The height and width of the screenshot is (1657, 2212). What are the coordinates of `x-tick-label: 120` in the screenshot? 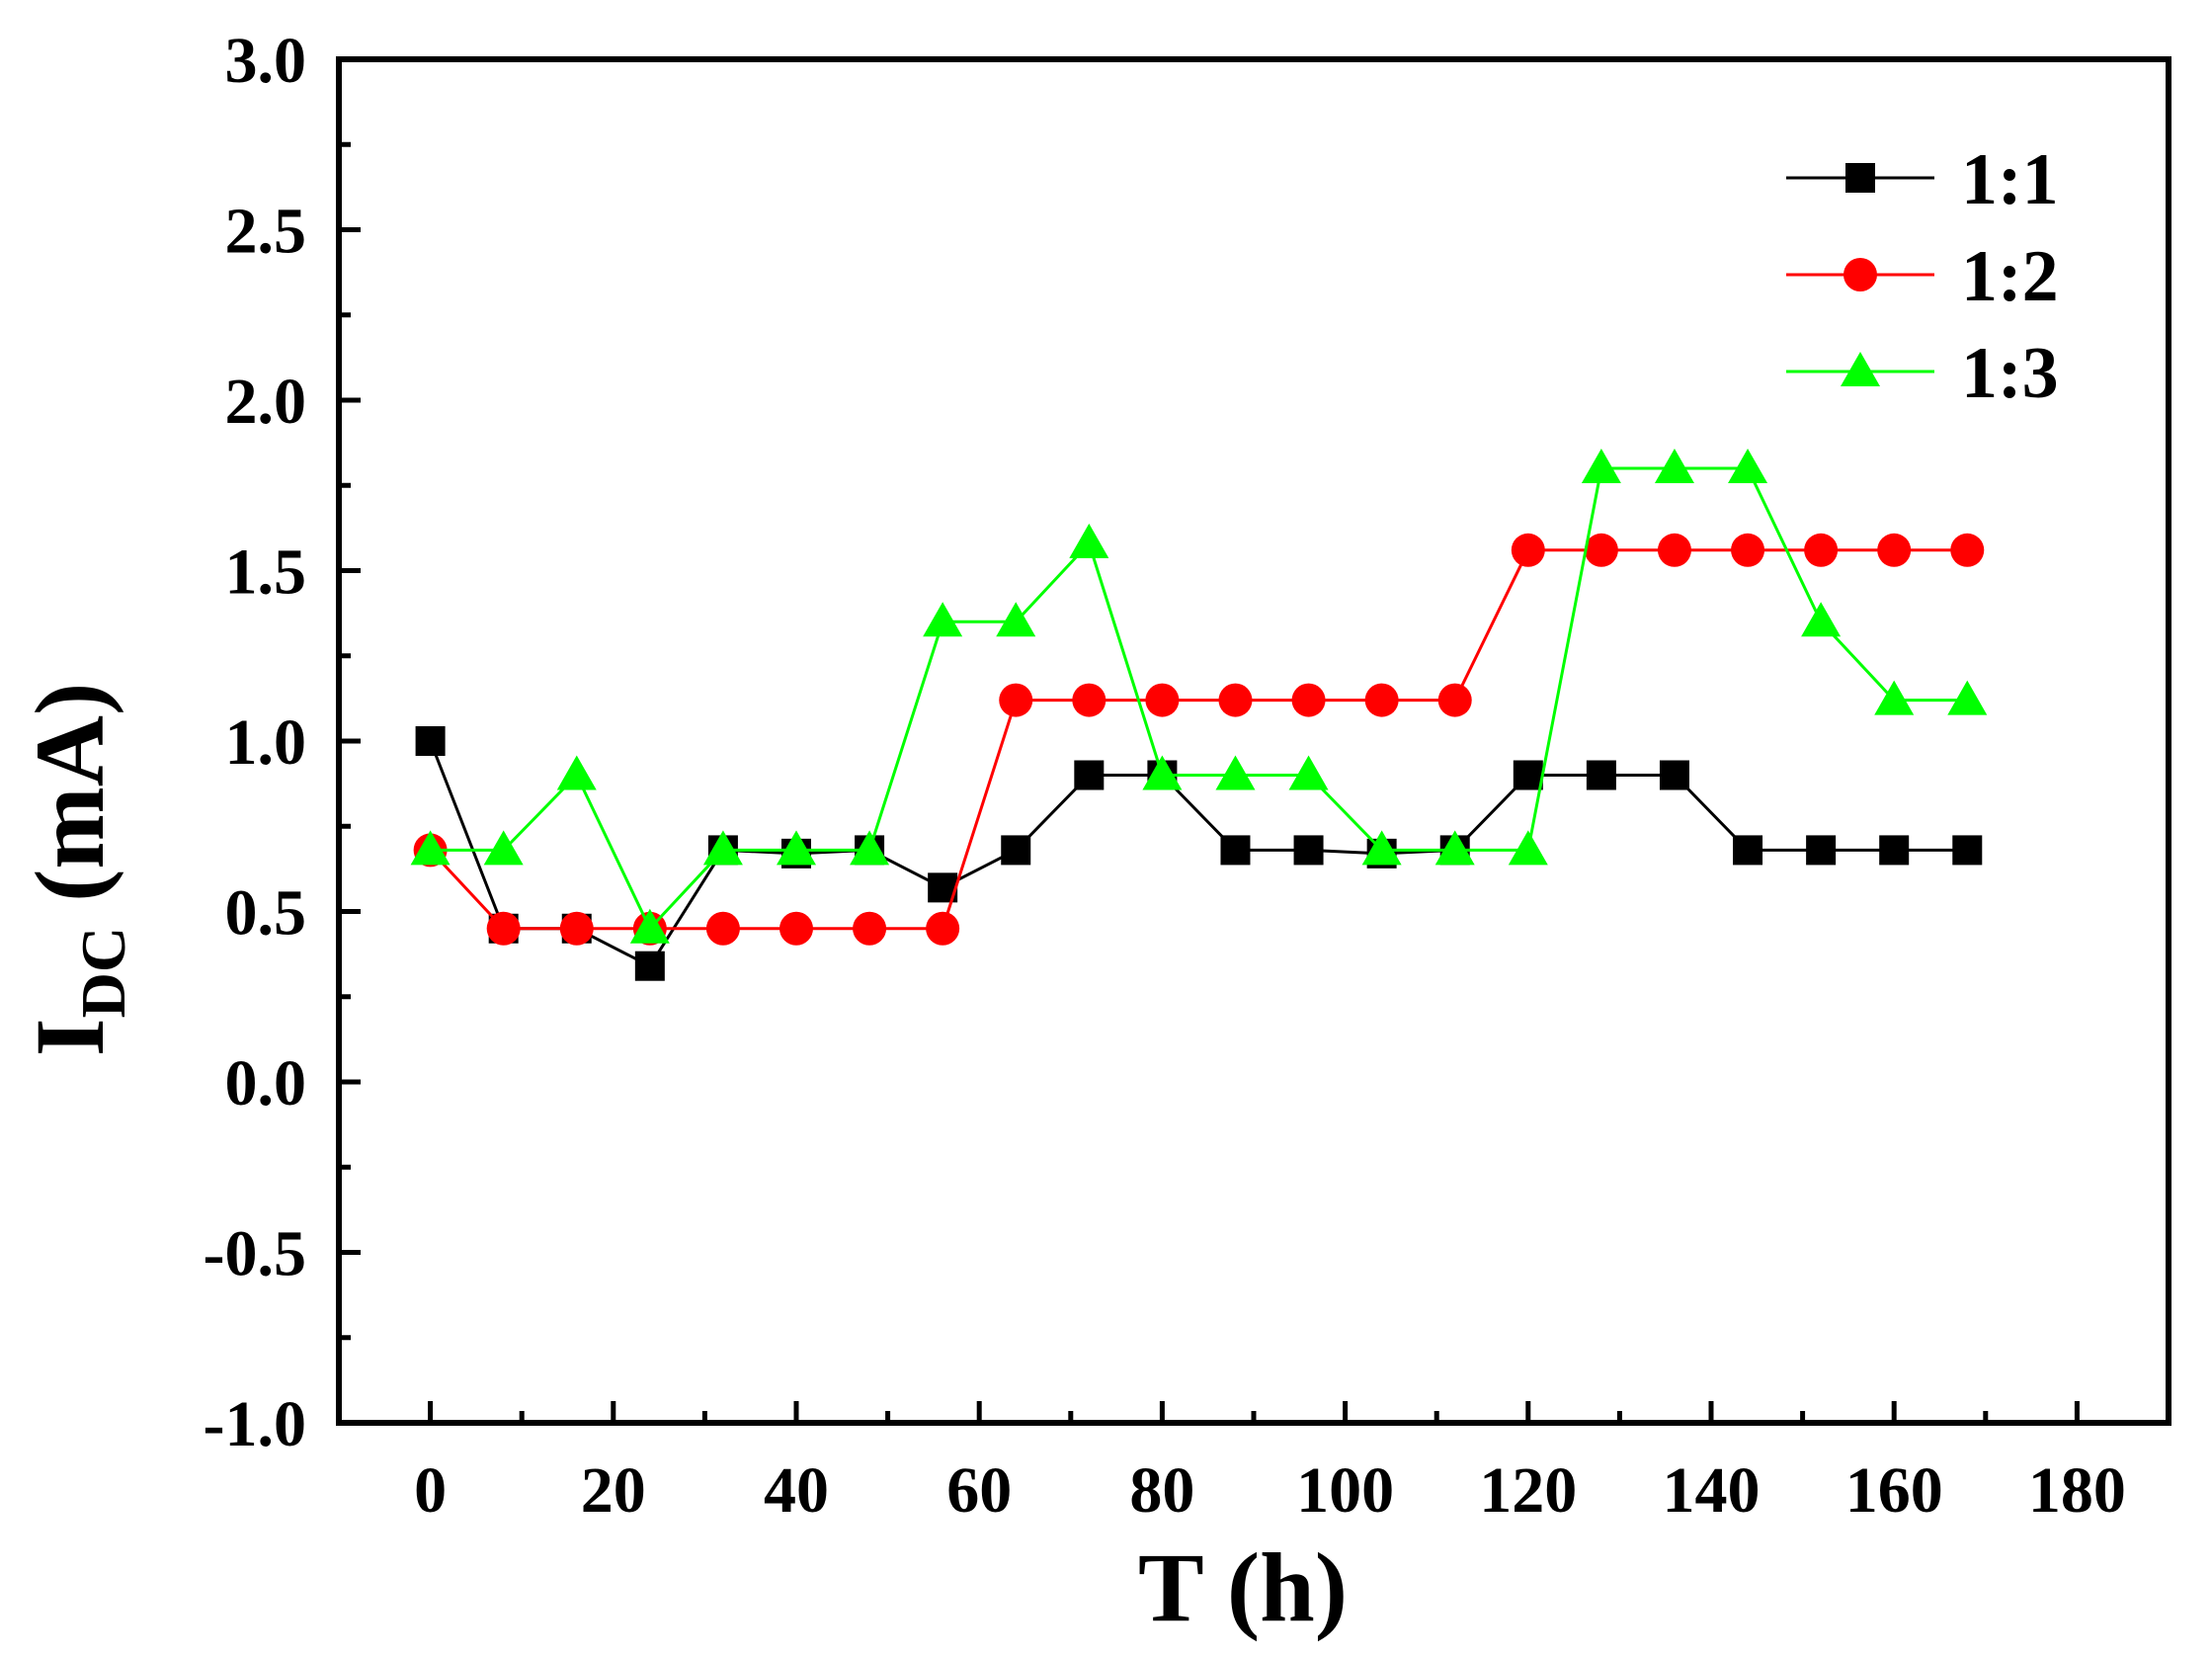 It's located at (1528, 1490).